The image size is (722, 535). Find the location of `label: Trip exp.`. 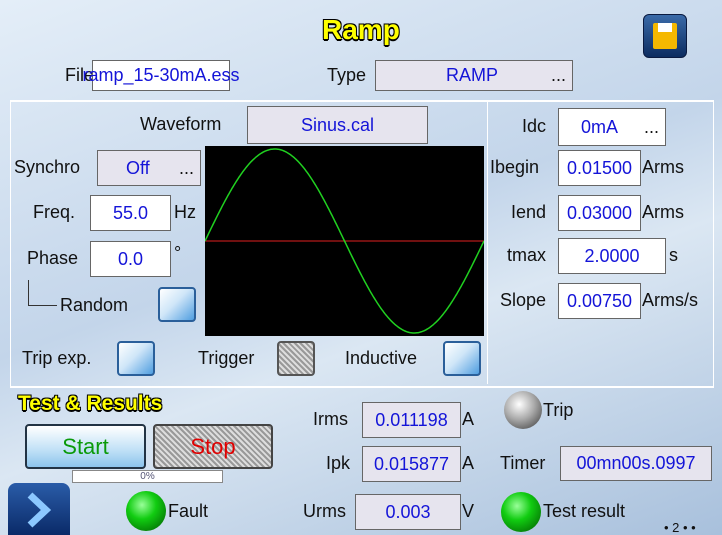

label: Trip exp. is located at coordinates (57, 358).